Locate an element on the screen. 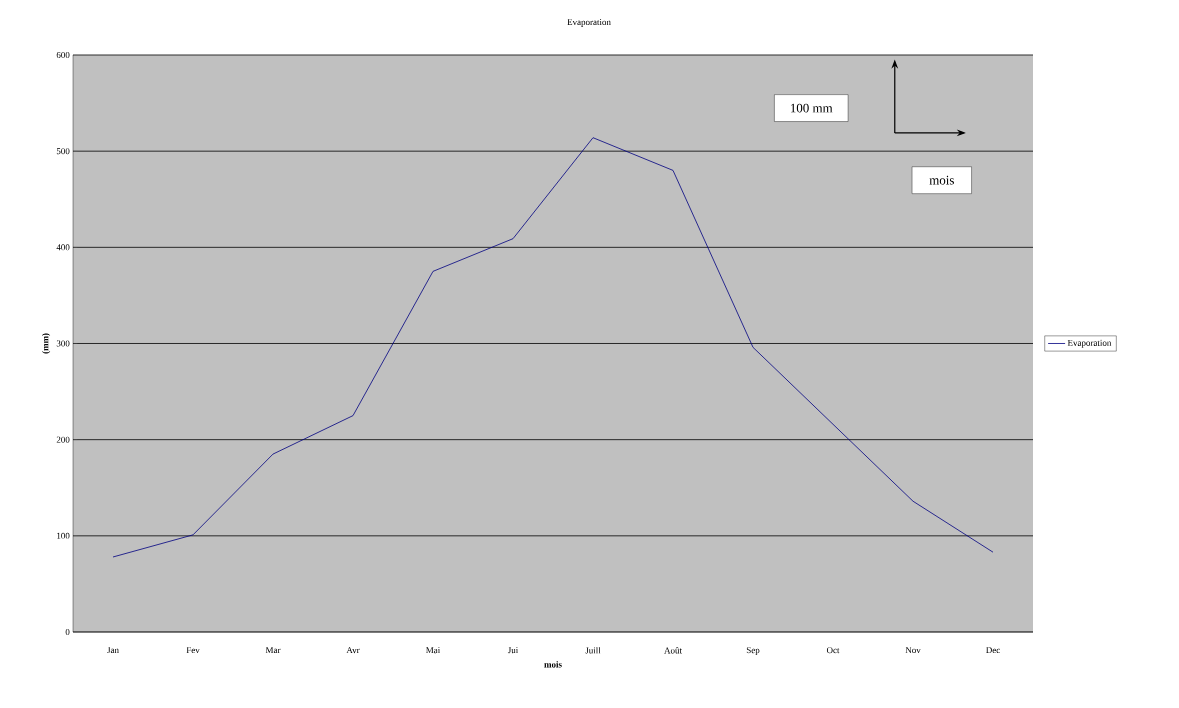 This screenshot has width=1179, height=708. y-tick-label: 100 is located at coordinates (63, 535).